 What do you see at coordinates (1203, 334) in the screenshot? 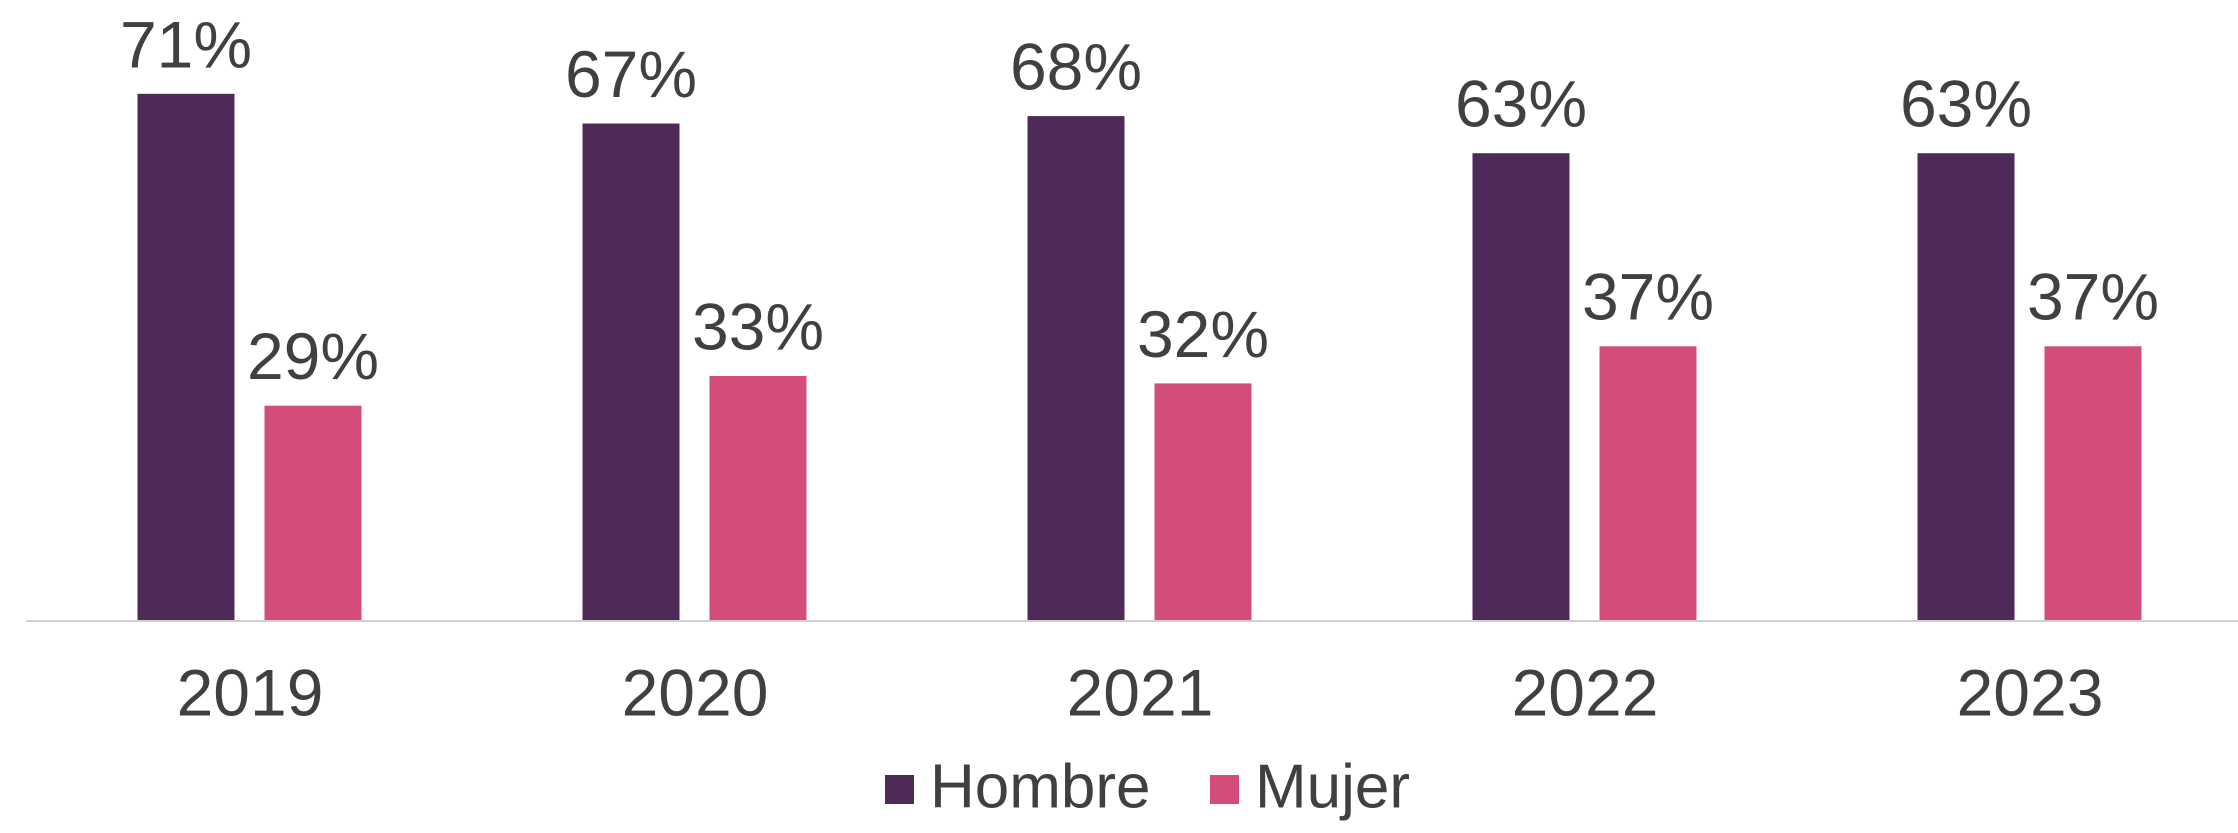
I see `data-label: 32%` at bounding box center [1203, 334].